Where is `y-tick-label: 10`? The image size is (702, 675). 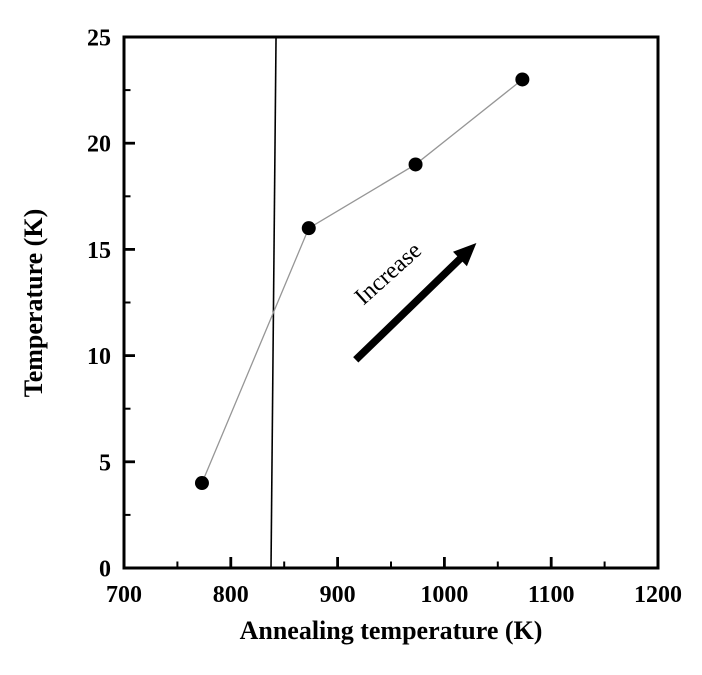 y-tick-label: 10 is located at coordinates (99, 357).